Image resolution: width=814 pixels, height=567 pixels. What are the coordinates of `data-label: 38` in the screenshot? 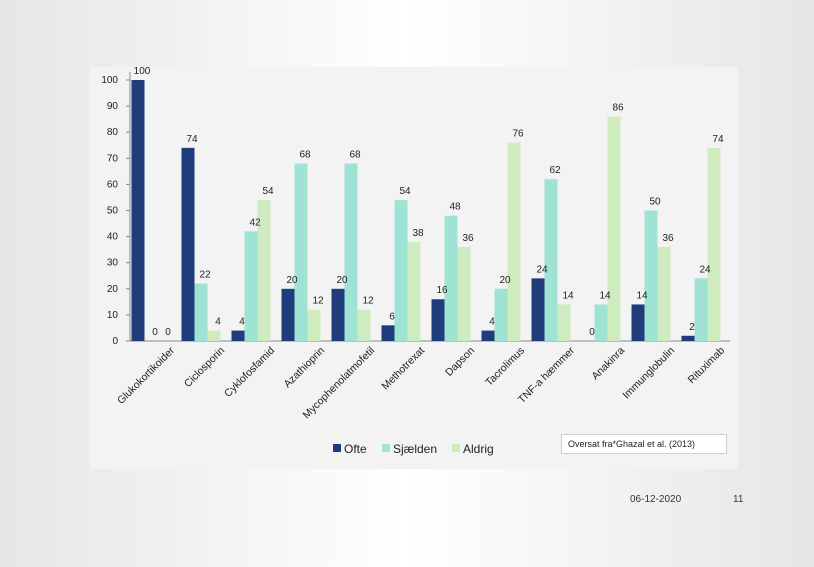 It's located at (418, 233).